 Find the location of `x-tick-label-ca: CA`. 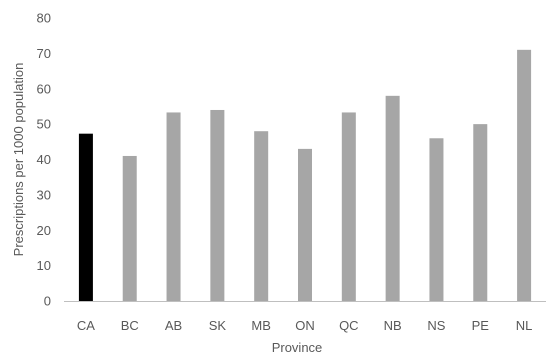

x-tick-label-ca: CA is located at coordinates (86, 325).